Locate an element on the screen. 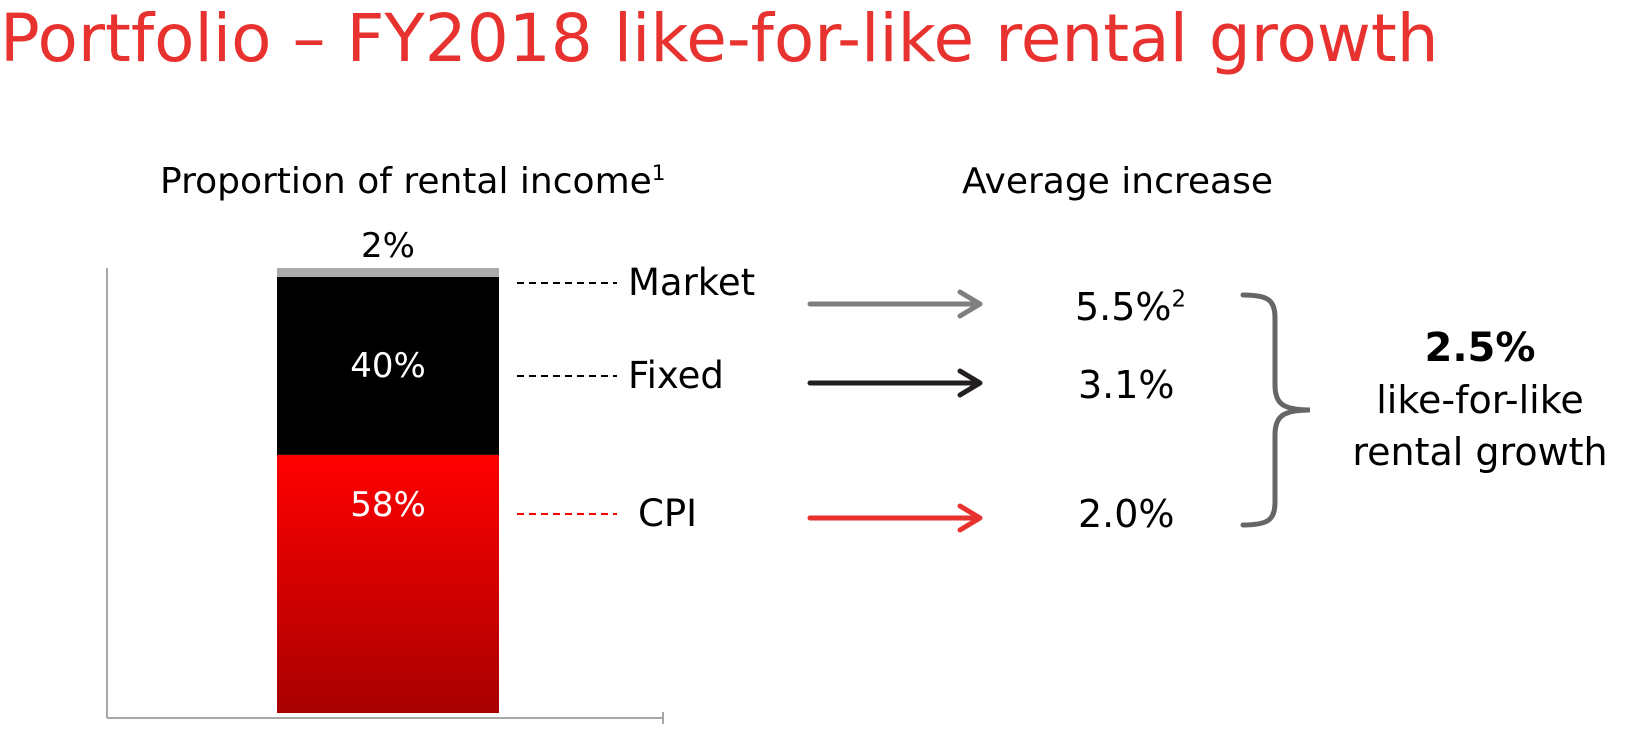 The image size is (1635, 730). increase-value-cpi: 2.0% is located at coordinates (1126, 514).